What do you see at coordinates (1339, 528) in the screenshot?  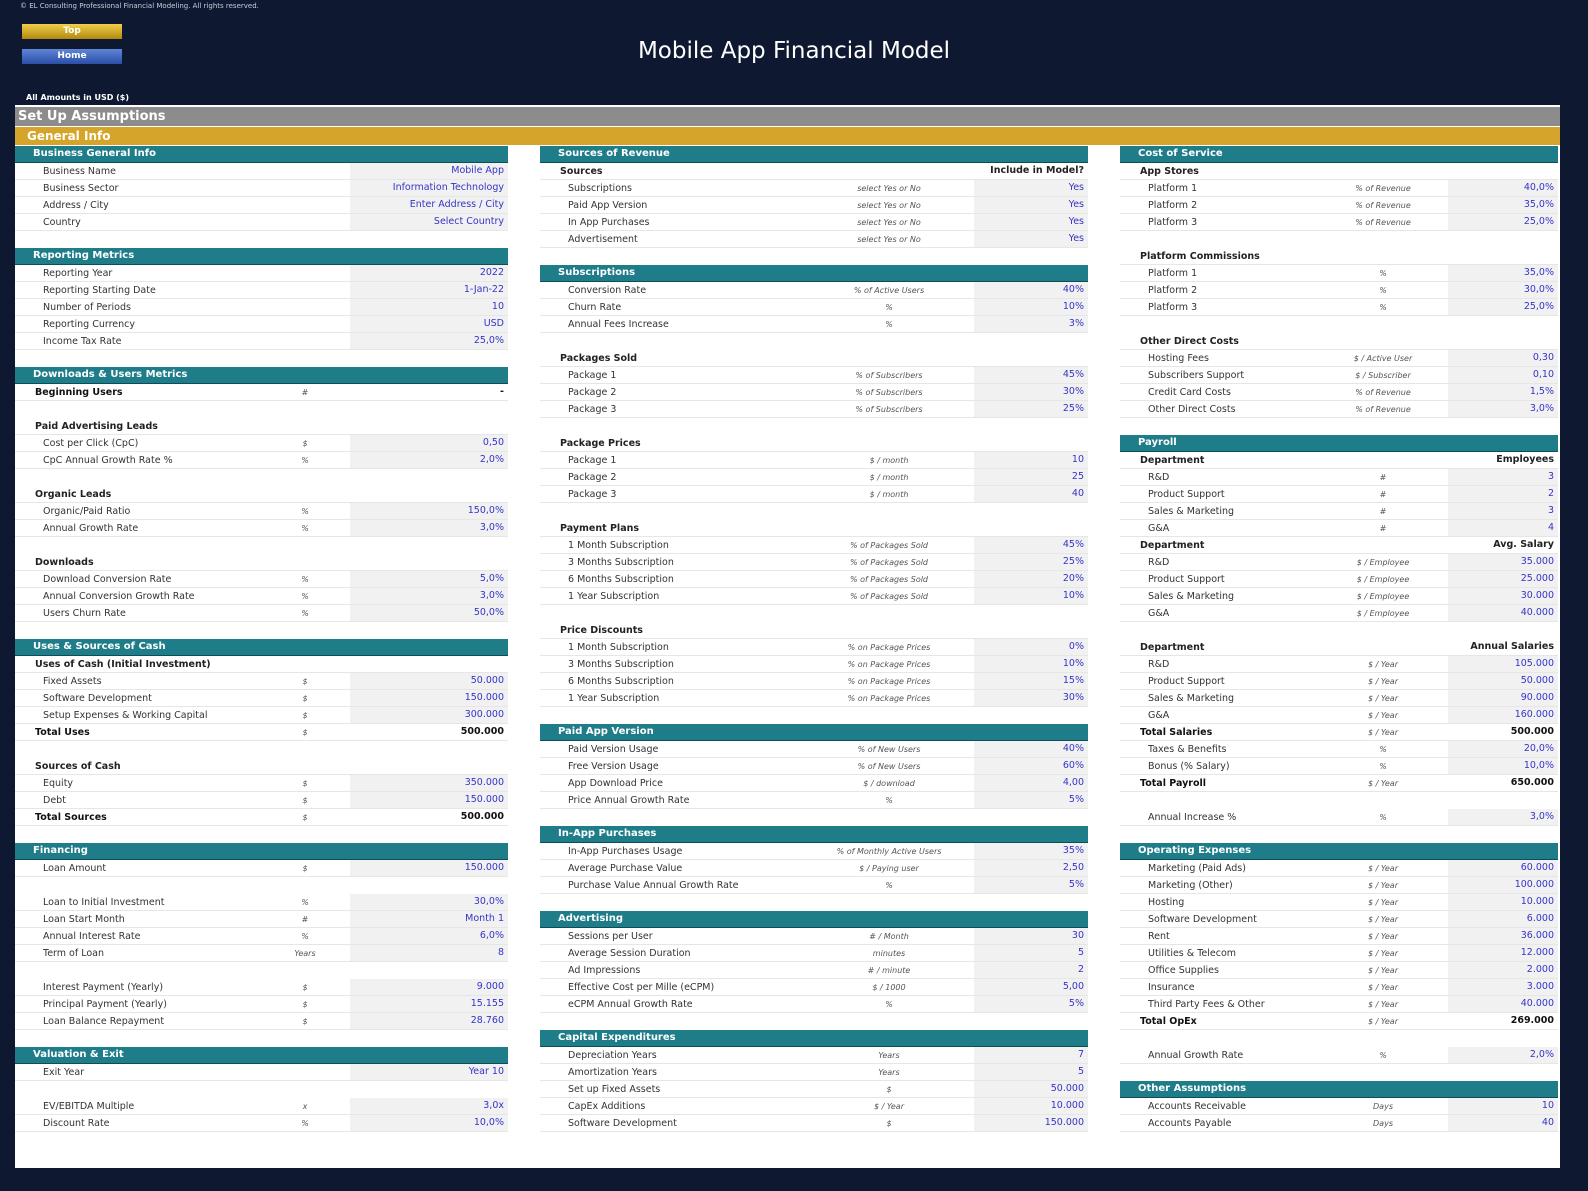 I see `table-row: G&A #4` at bounding box center [1339, 528].